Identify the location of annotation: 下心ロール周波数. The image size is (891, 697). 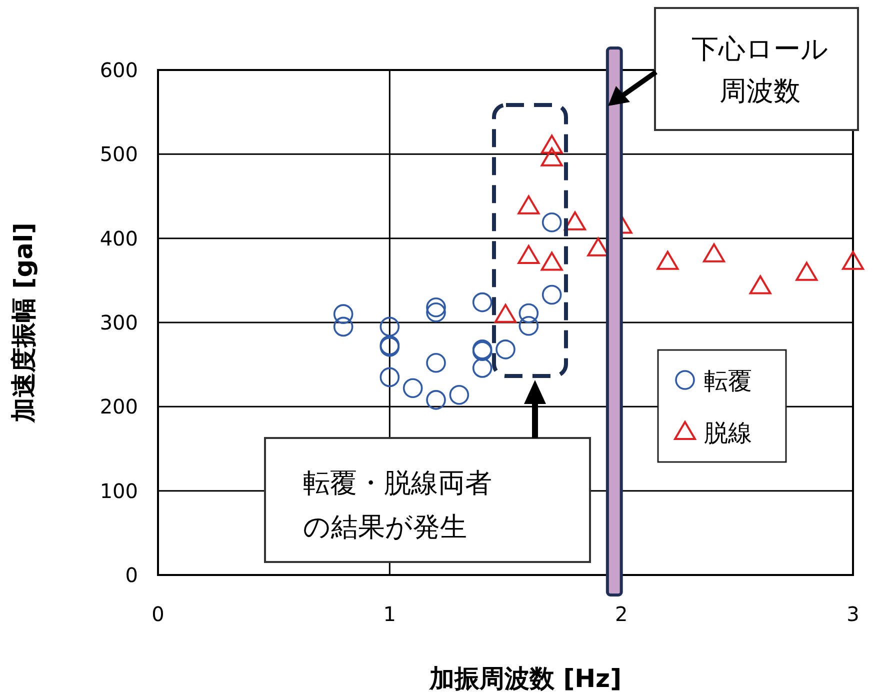
(760, 70).